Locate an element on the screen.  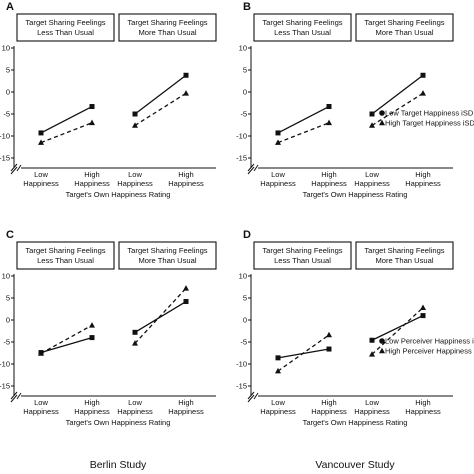
panel-letter: C is located at coordinates (10, 235).